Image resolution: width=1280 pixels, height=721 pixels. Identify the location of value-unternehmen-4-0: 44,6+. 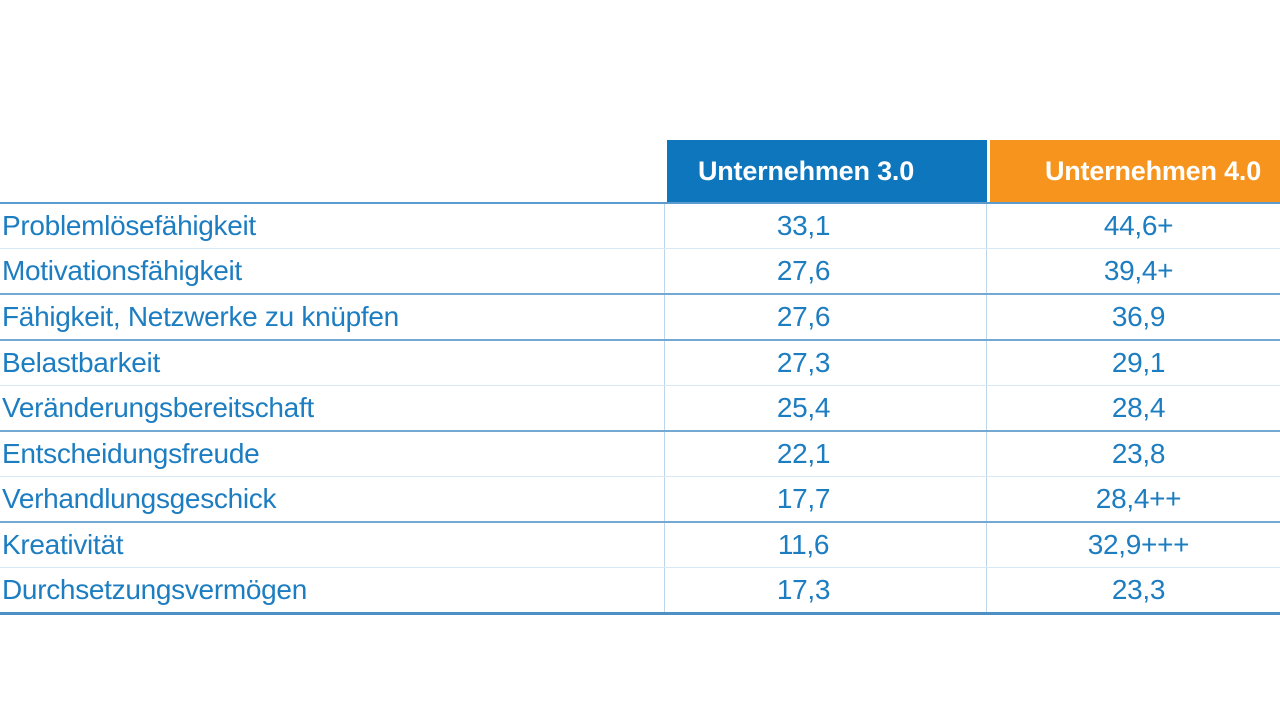
(1138, 225).